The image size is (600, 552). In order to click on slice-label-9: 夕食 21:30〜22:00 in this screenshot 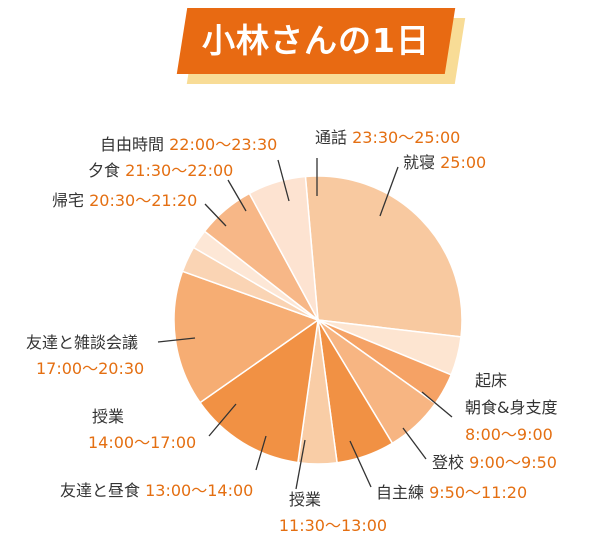, I will do `click(160, 170)`.